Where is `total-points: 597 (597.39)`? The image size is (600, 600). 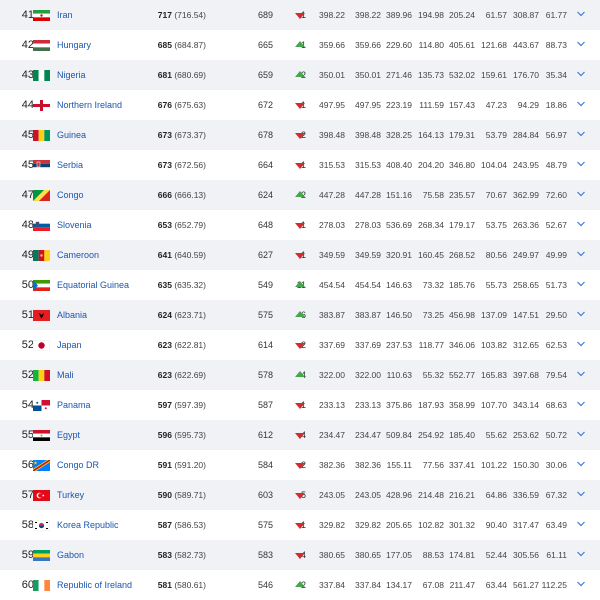
total-points: 597 (597.39) is located at coordinates (178, 405).